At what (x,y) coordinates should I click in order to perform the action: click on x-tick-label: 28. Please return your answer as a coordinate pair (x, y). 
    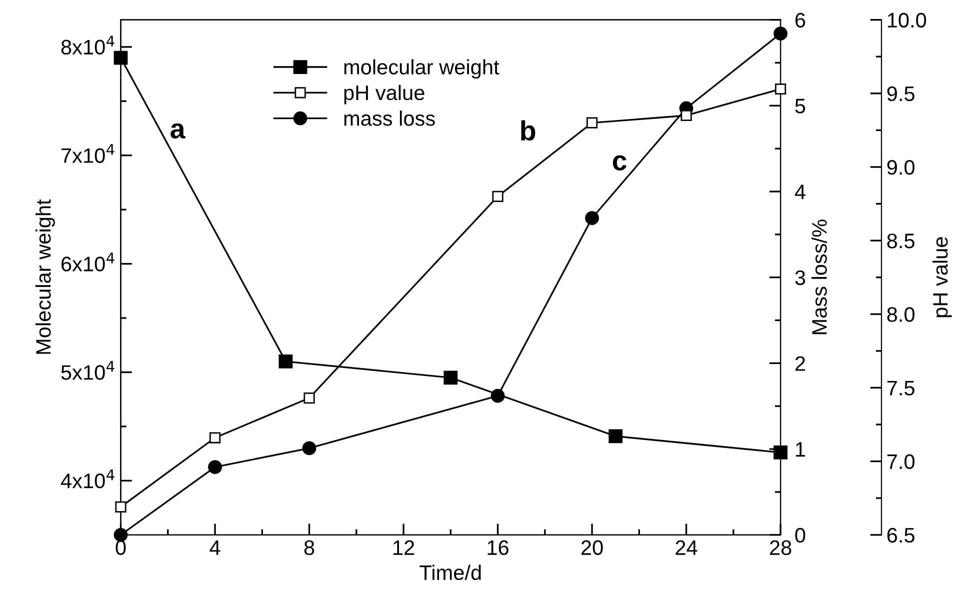
    Looking at the image, I should click on (781, 548).